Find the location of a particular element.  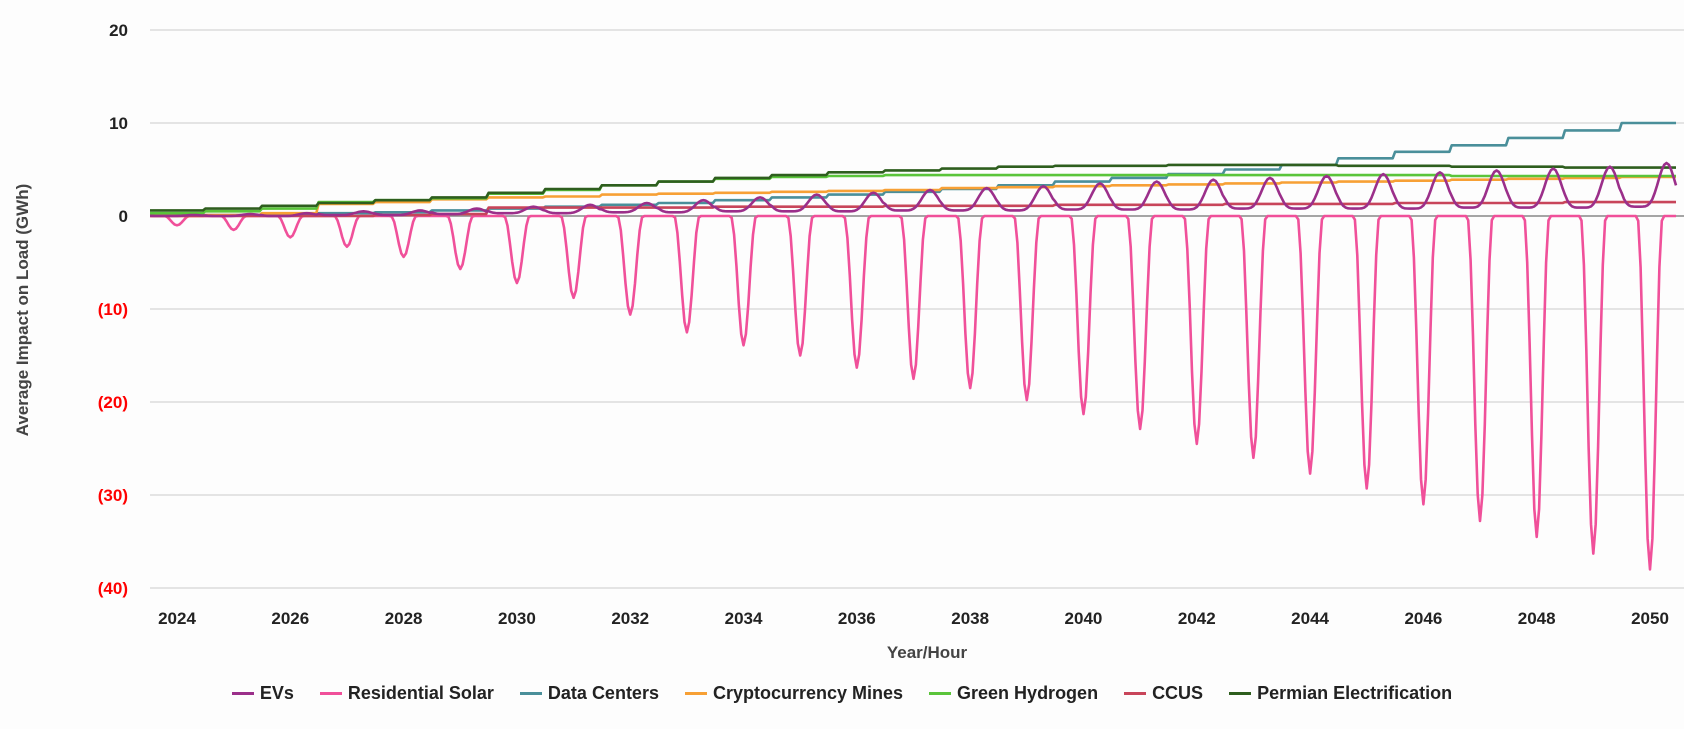

y-tick-label: (10) is located at coordinates (113, 309).